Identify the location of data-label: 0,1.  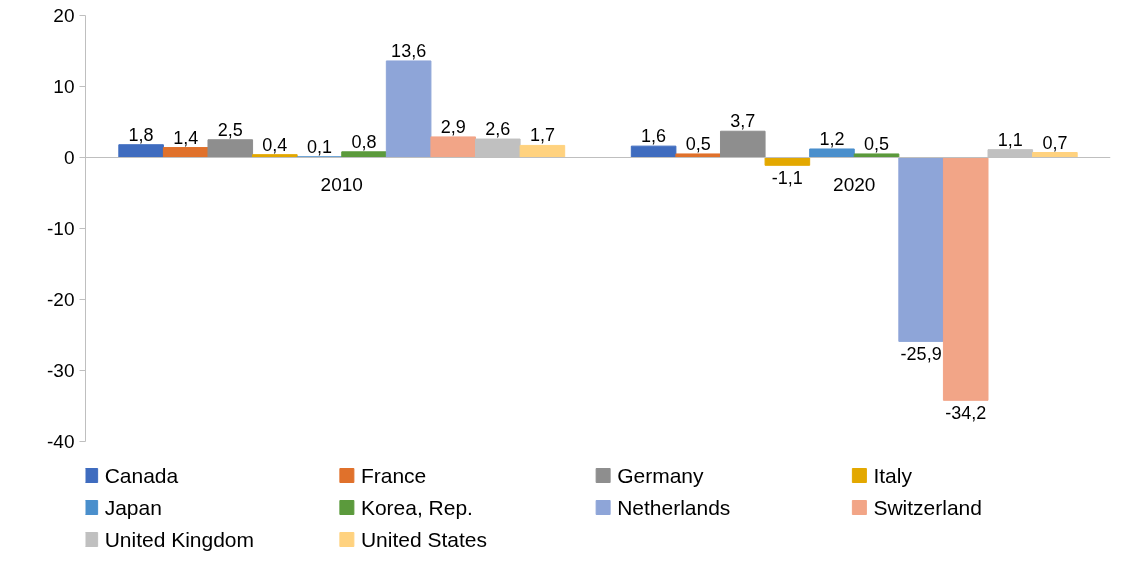
(319, 146).